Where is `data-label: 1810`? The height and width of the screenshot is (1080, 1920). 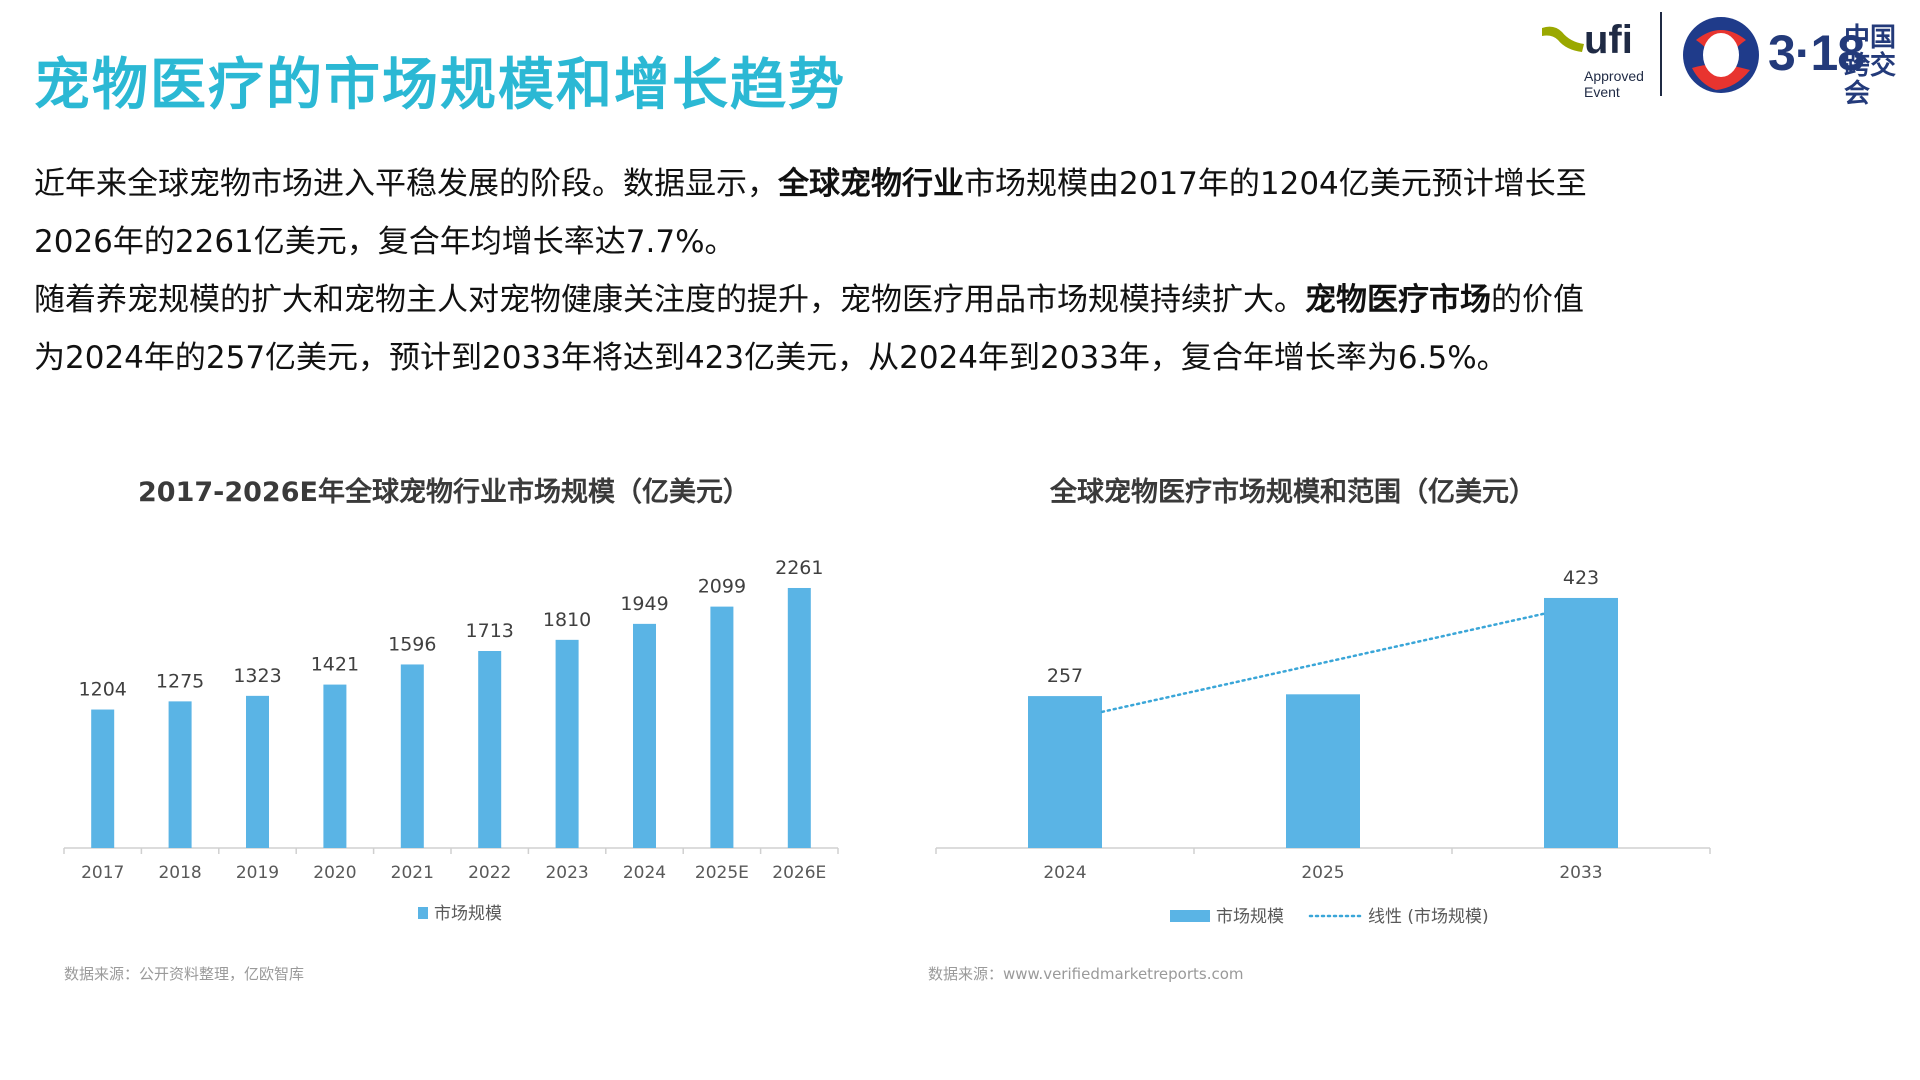 data-label: 1810 is located at coordinates (567, 620).